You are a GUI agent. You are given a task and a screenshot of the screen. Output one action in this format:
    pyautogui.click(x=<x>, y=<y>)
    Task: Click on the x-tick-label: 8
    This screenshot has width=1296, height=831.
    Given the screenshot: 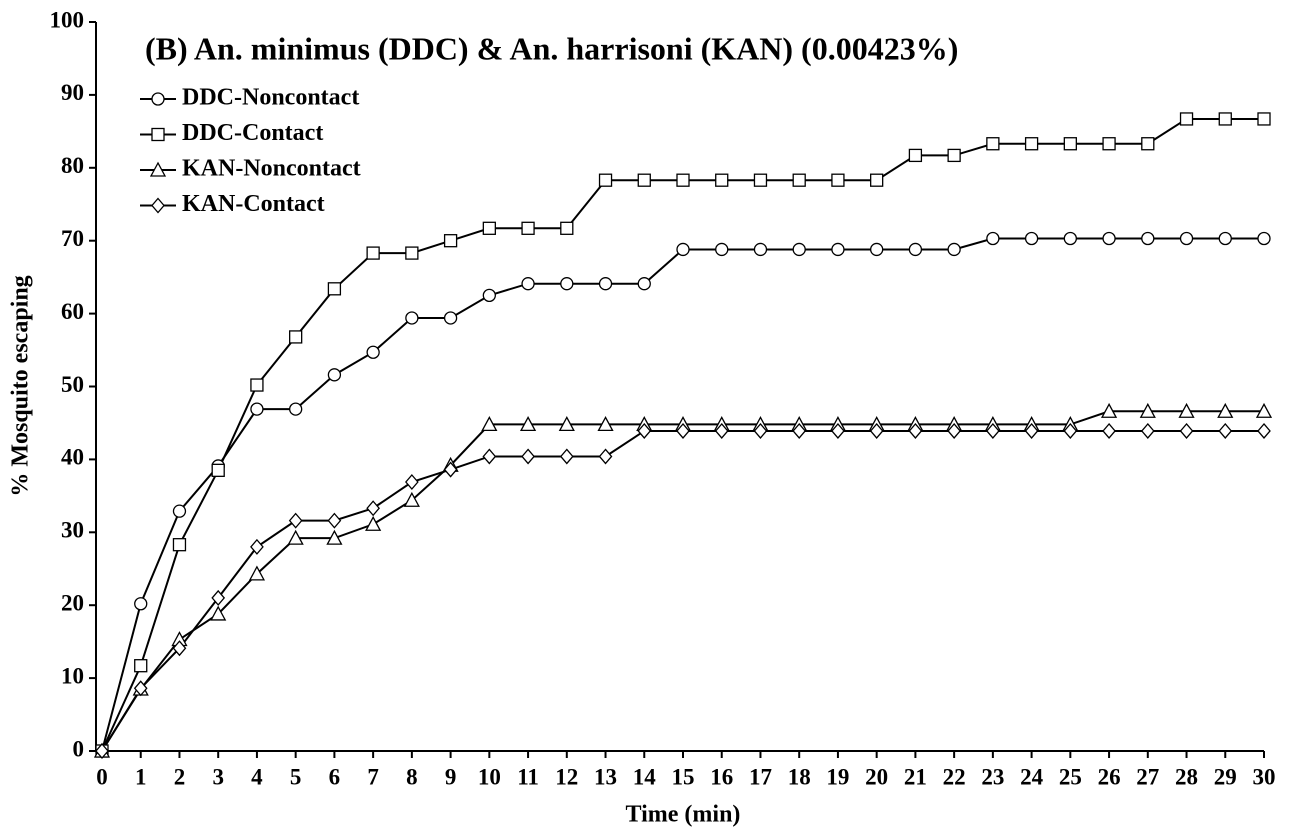 What is the action you would take?
    pyautogui.click(x=412, y=776)
    